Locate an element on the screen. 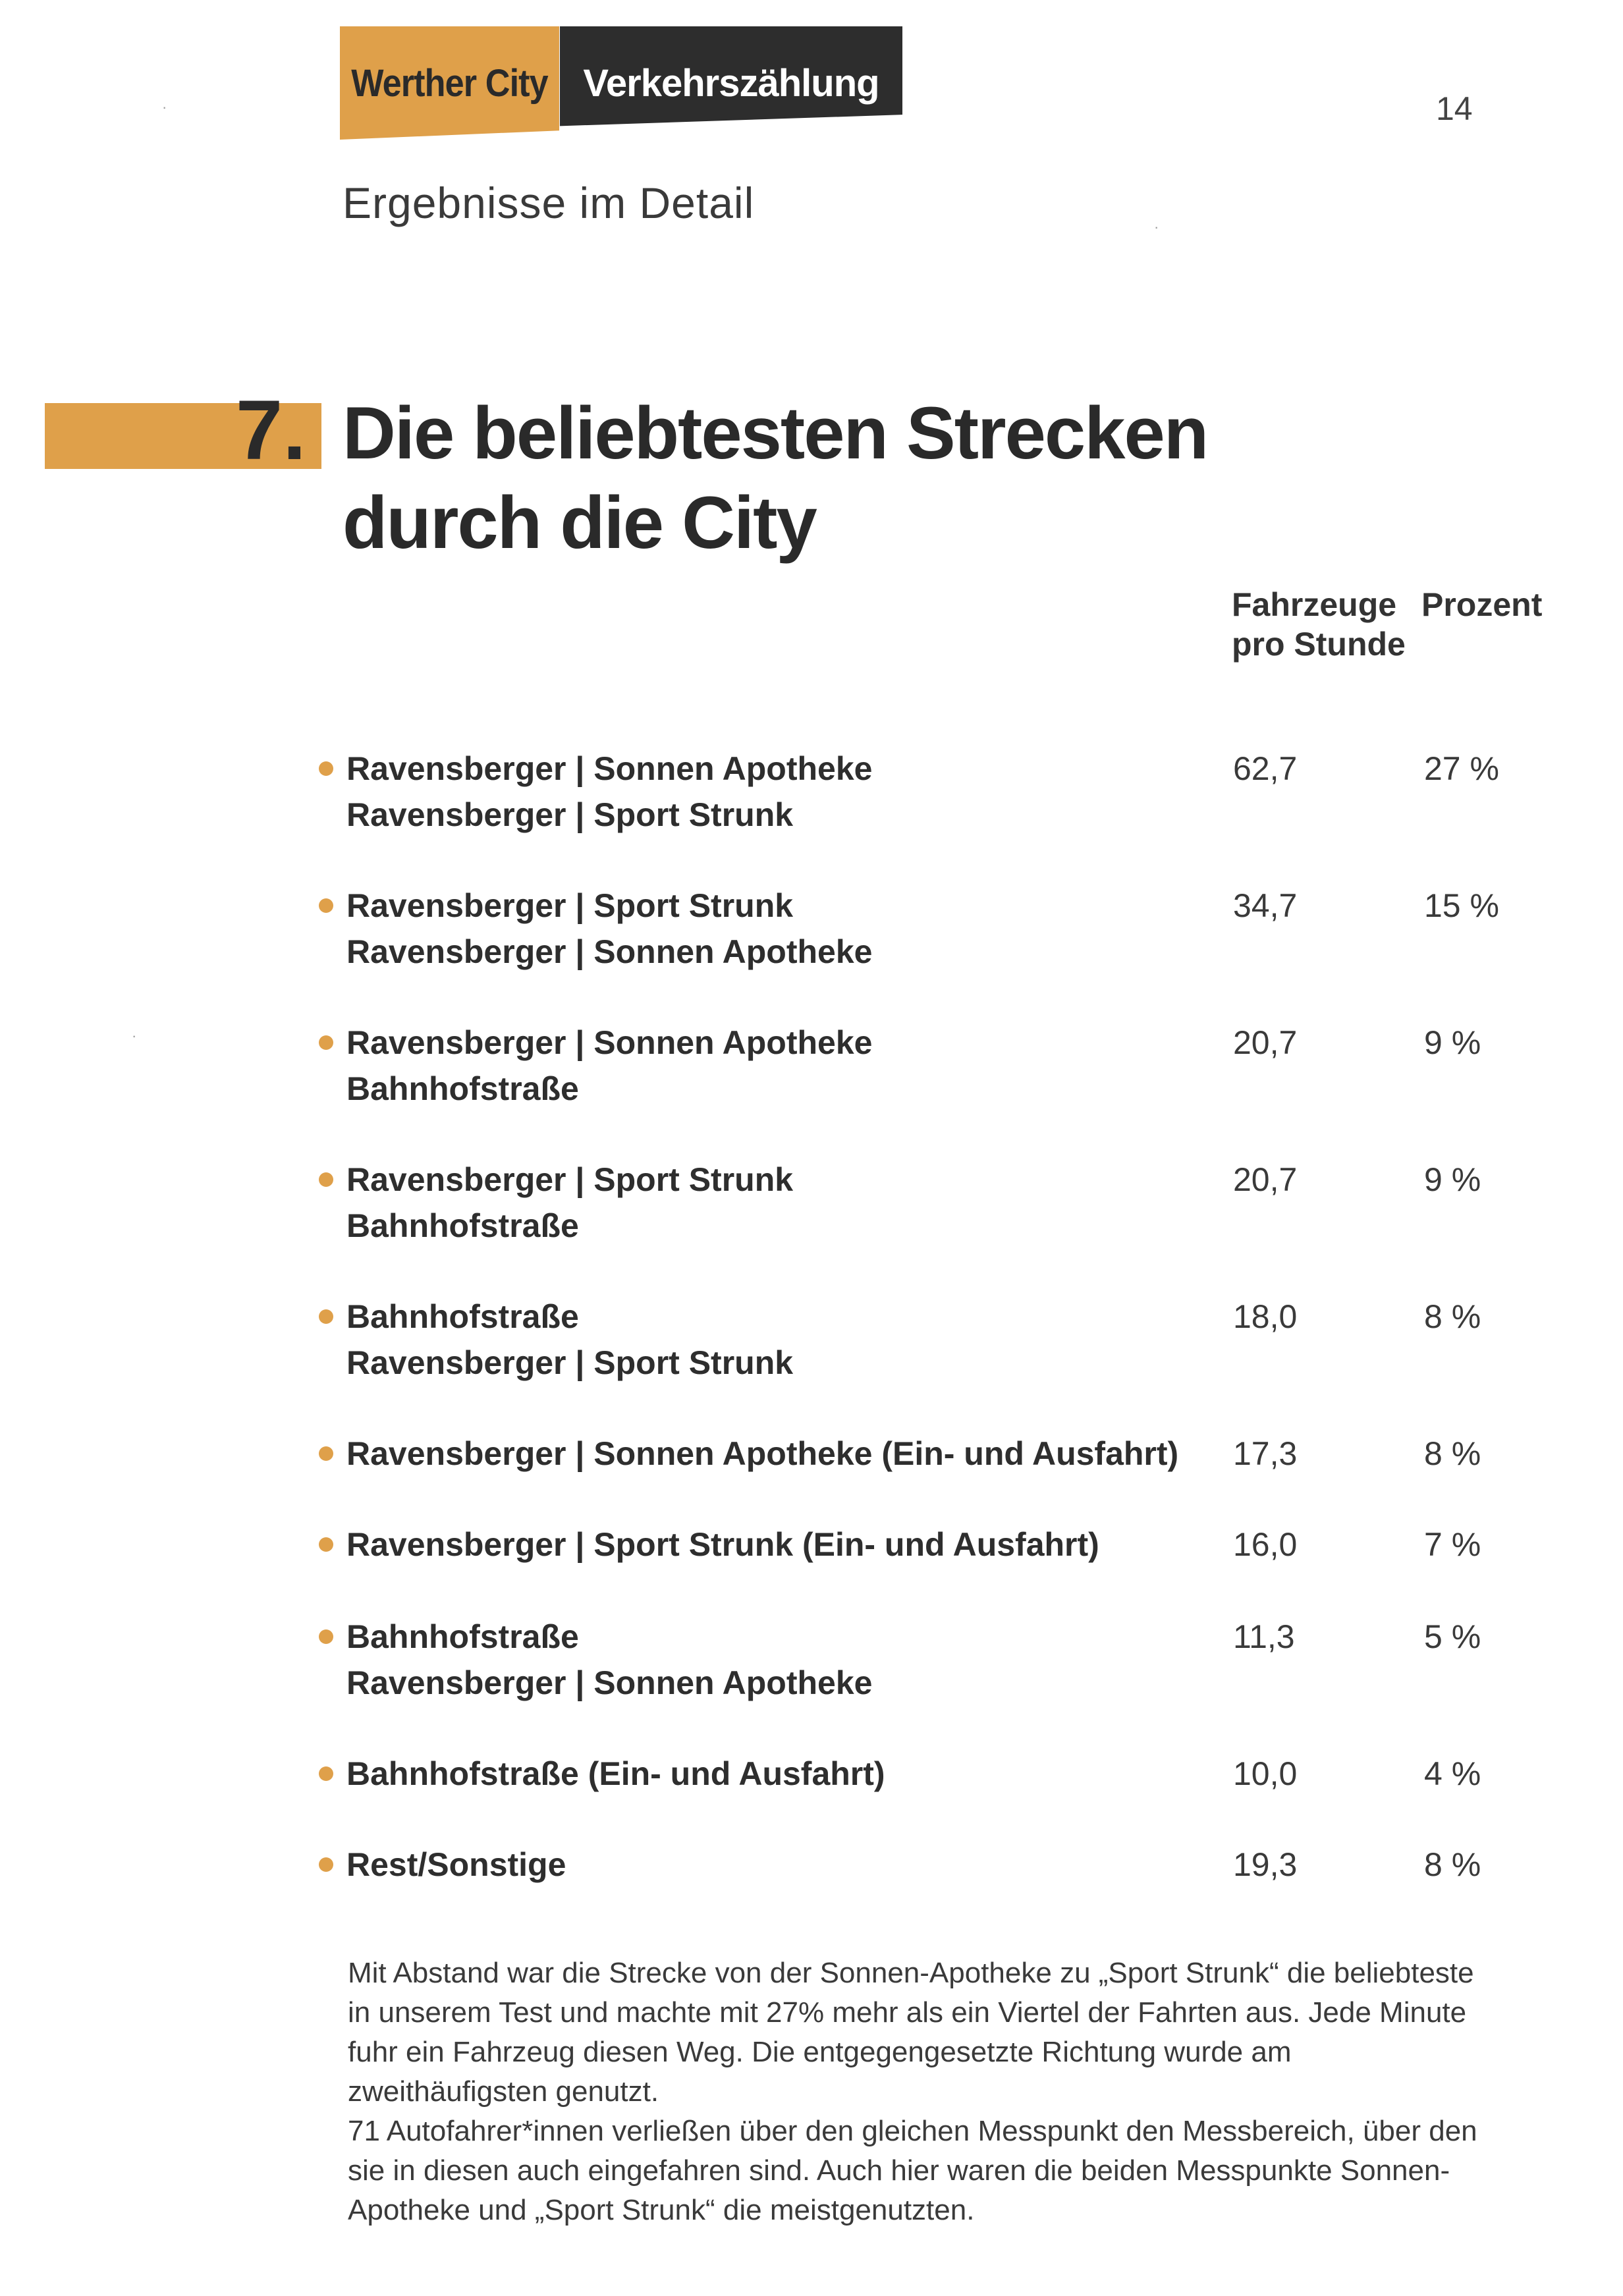 This screenshot has width=1623, height=2296. section-title: Die beliebtesten Strecken durch die City is located at coordinates (804, 478).